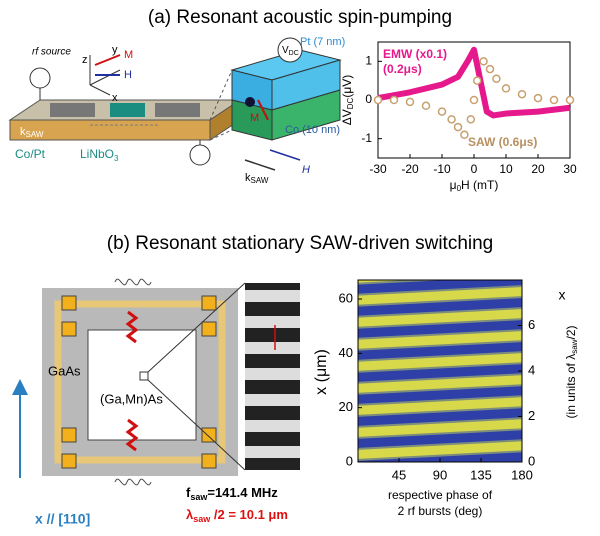 Image resolution: width=600 pixels, height=536 pixels. What do you see at coordinates (51, 52) in the screenshot?
I see `label: rf source` at bounding box center [51, 52].